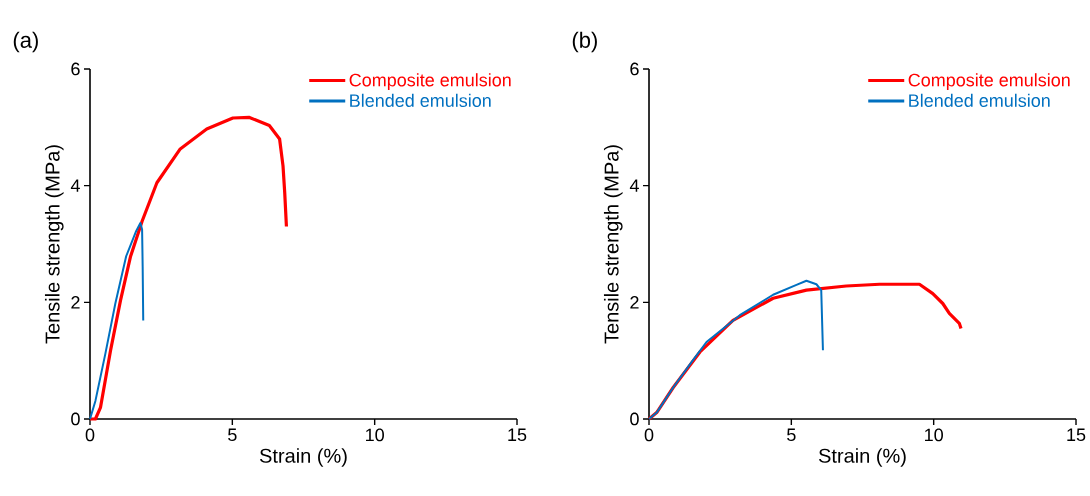  What do you see at coordinates (584, 42) in the screenshot?
I see `chart-title: (b)` at bounding box center [584, 42].